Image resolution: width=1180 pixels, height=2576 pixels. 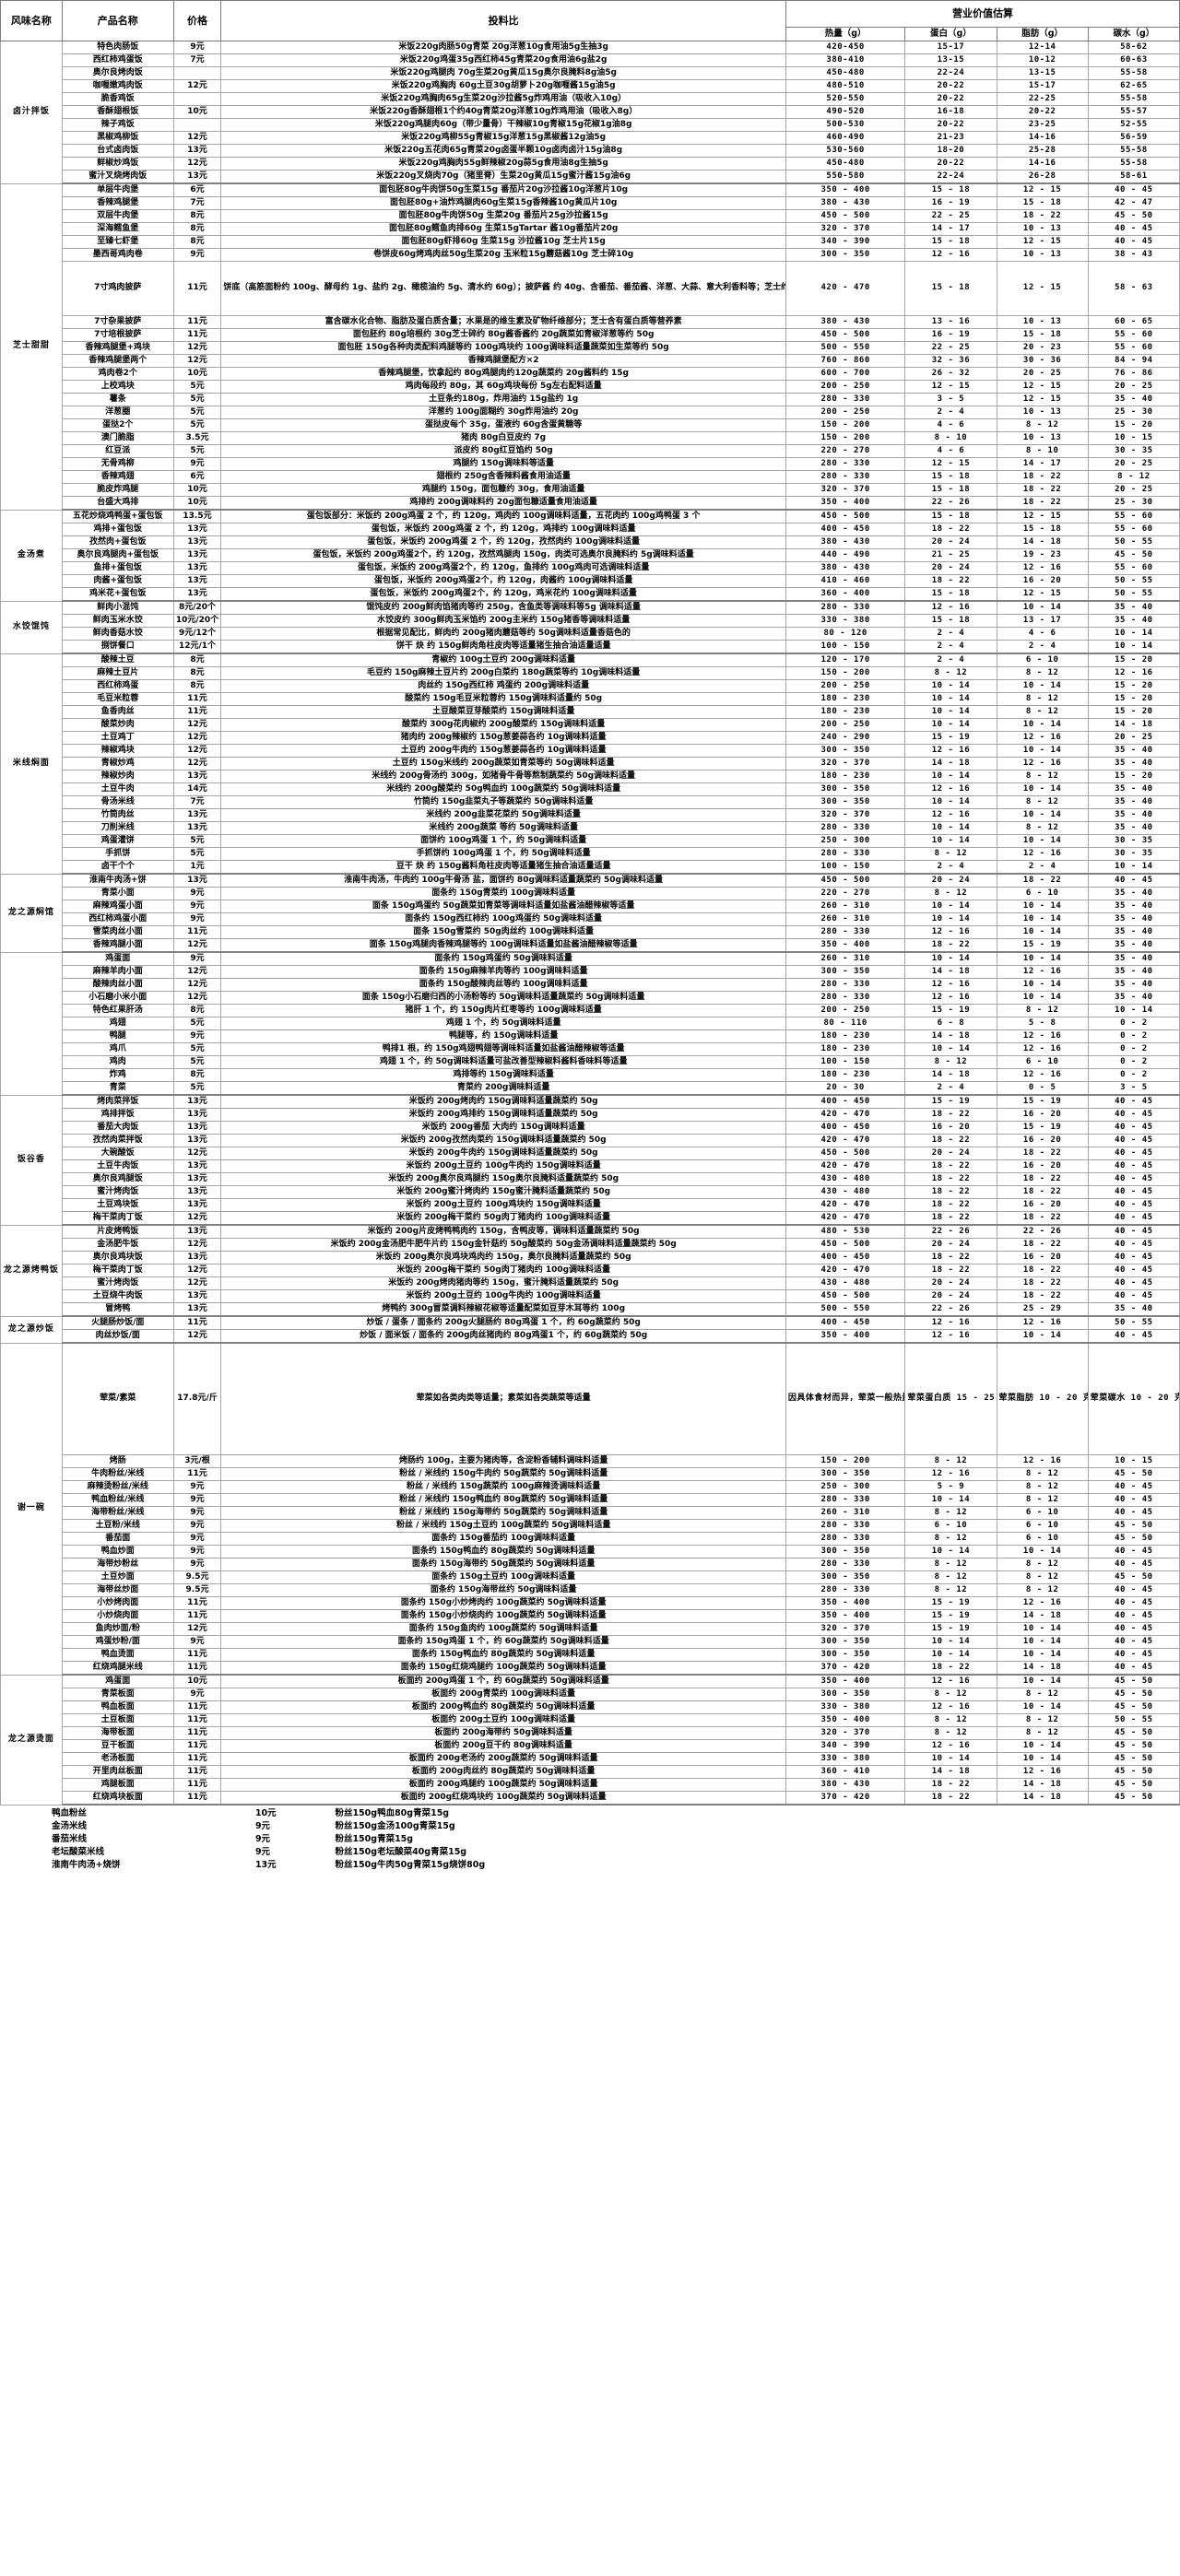 I want to click on ingredient-ratio: 鸭排1 根，约 150g鸡翅鸭翅等调味料适量如盐酱油醋辣椒等适量, so click(x=503, y=1049).